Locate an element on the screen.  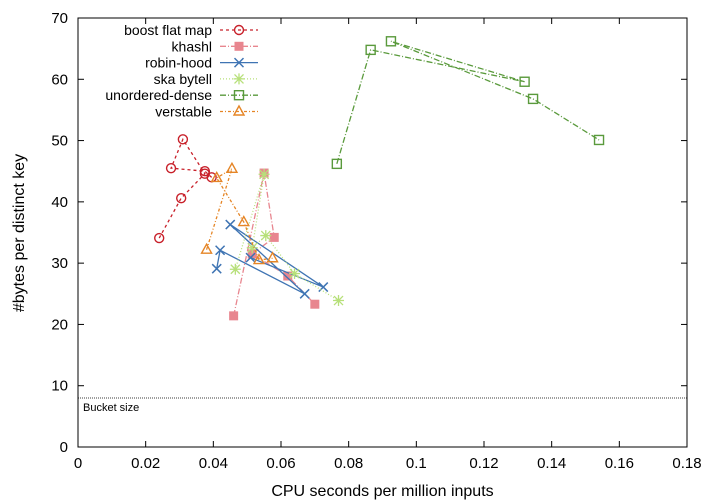
legend-entry: ska bytell is located at coordinates (206, 79).